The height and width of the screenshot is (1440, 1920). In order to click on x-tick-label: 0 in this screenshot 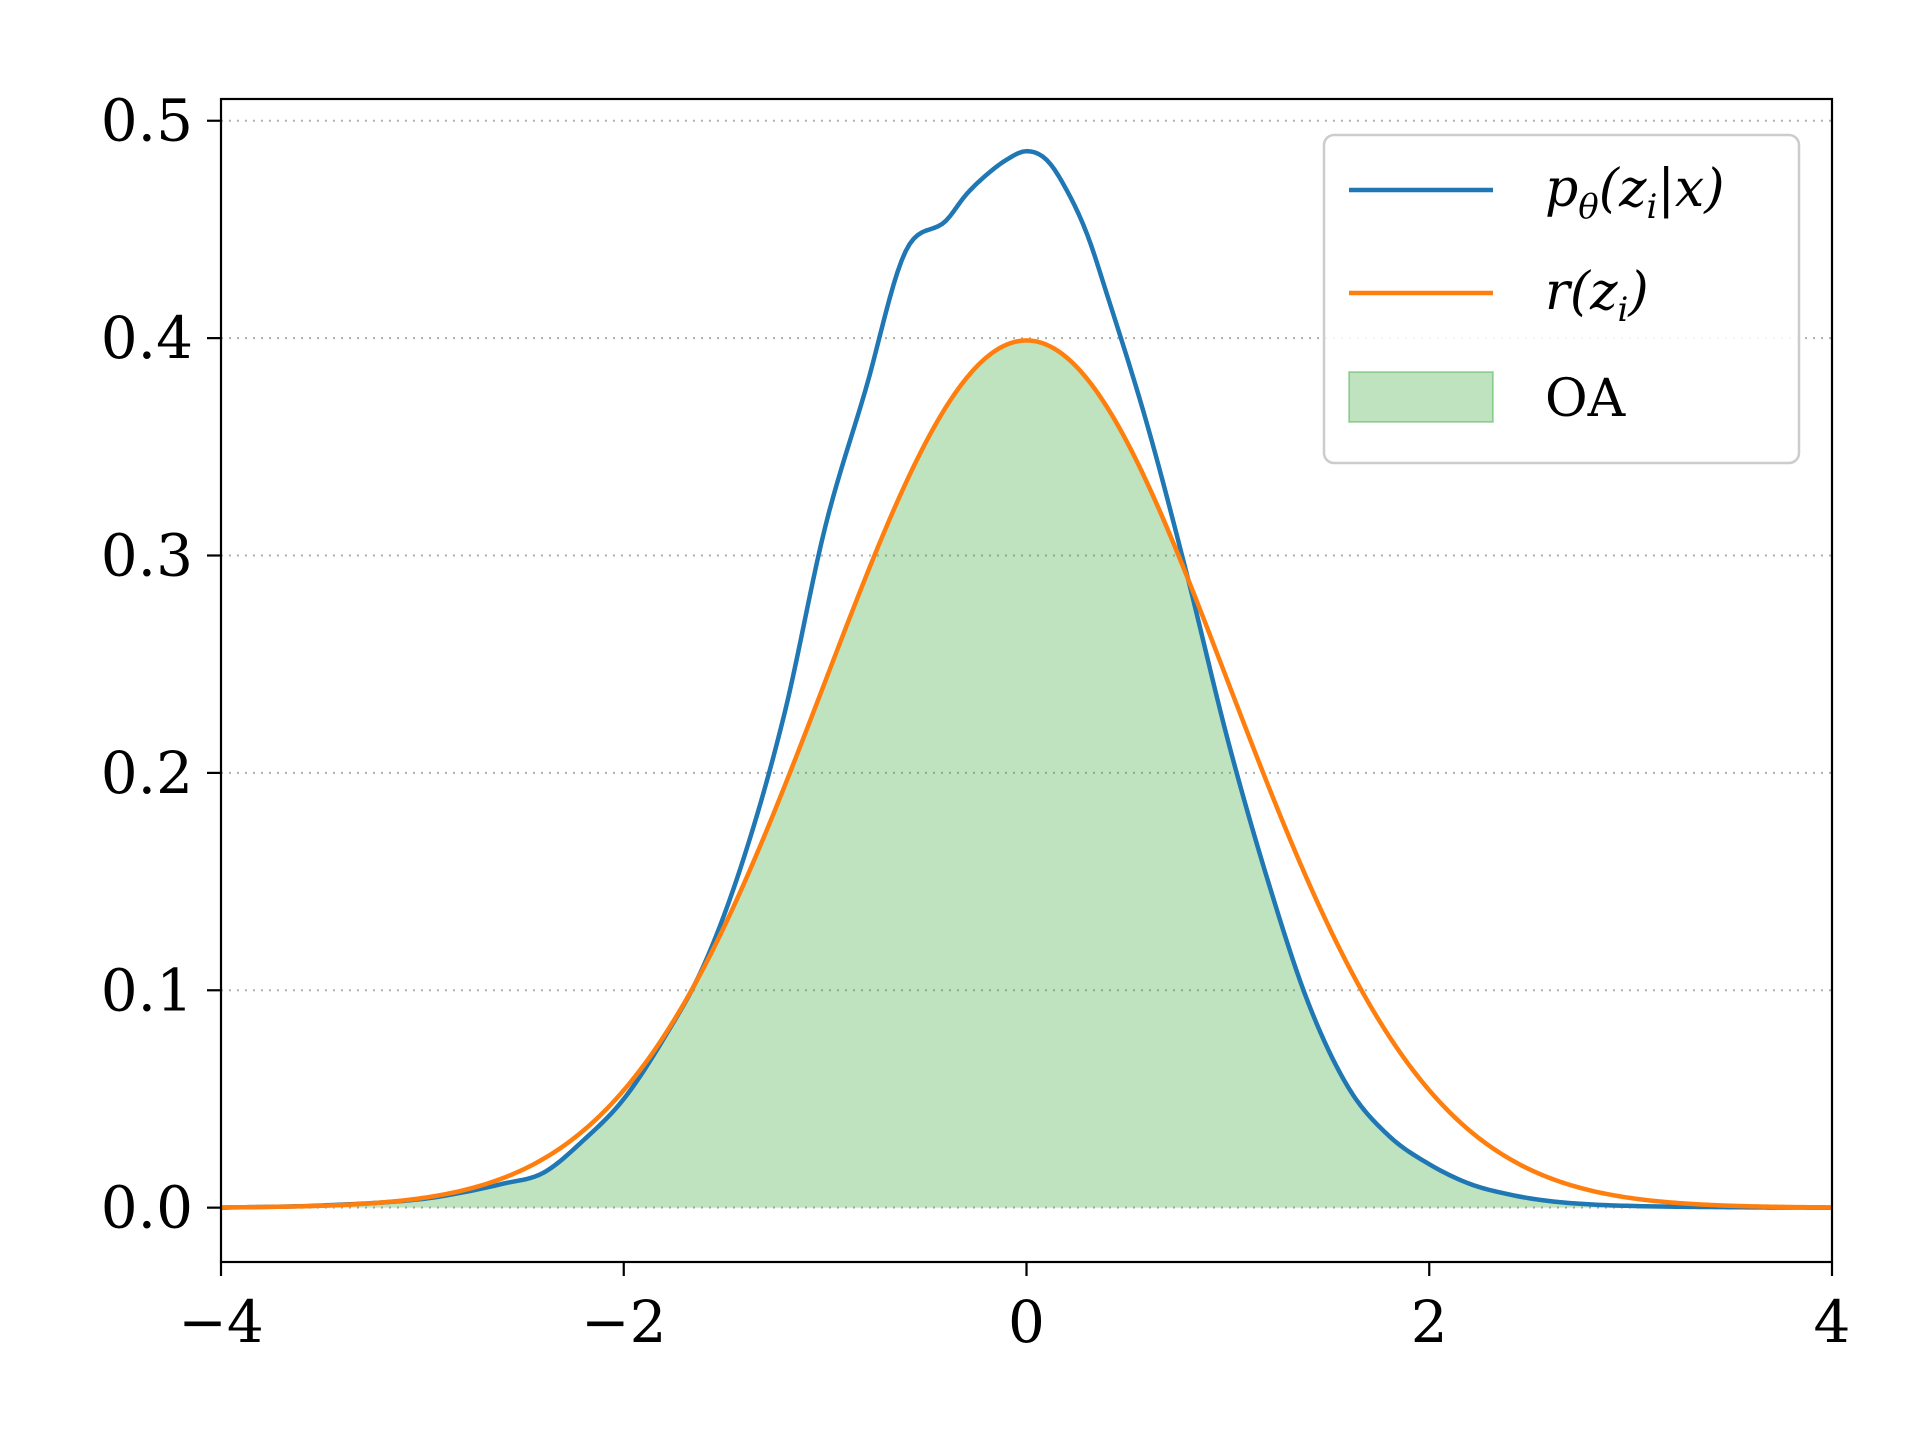, I will do `click(1026, 1322)`.